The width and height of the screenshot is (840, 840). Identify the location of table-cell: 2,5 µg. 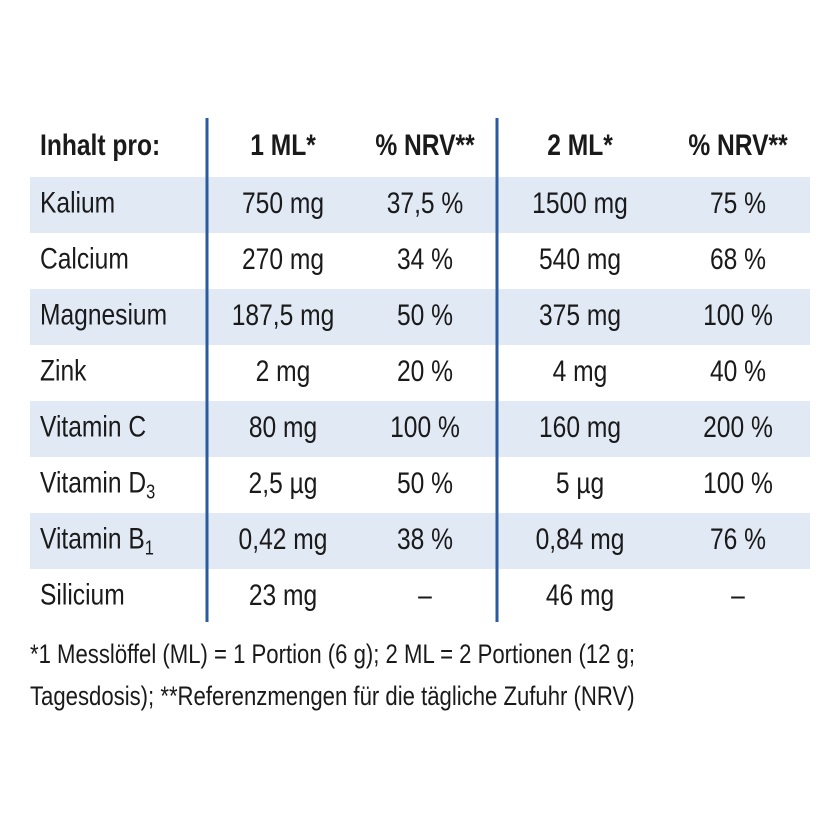
(283, 483).